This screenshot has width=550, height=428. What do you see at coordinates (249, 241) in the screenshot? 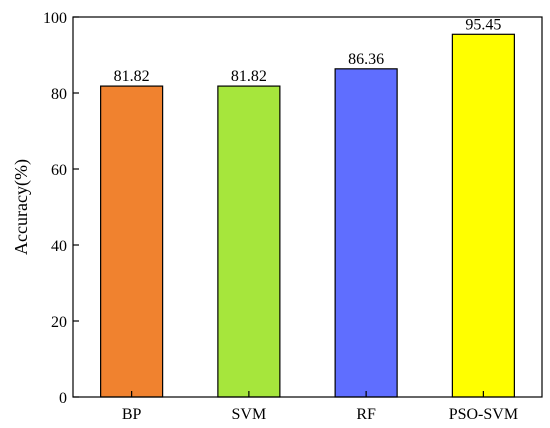
I see `bar-svm` at bounding box center [249, 241].